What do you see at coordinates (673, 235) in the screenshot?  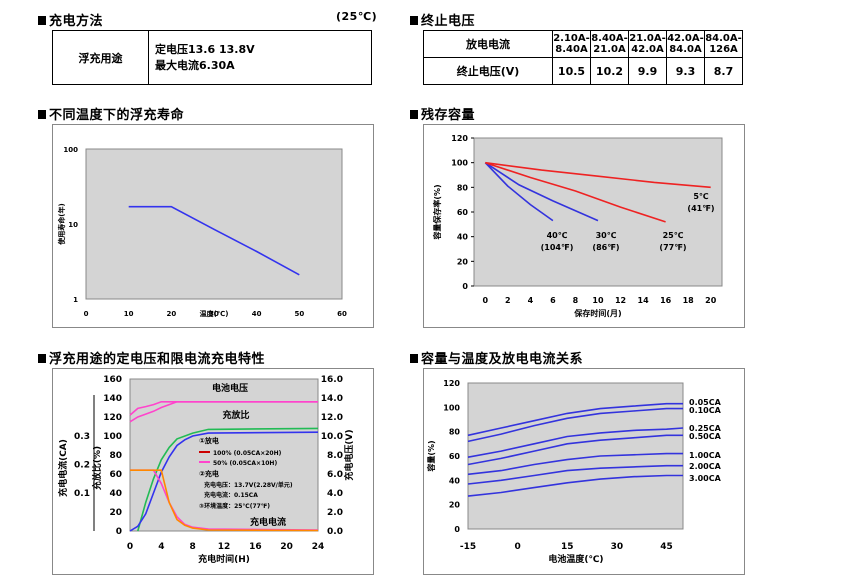 I see `series-annotation: 25℃` at bounding box center [673, 235].